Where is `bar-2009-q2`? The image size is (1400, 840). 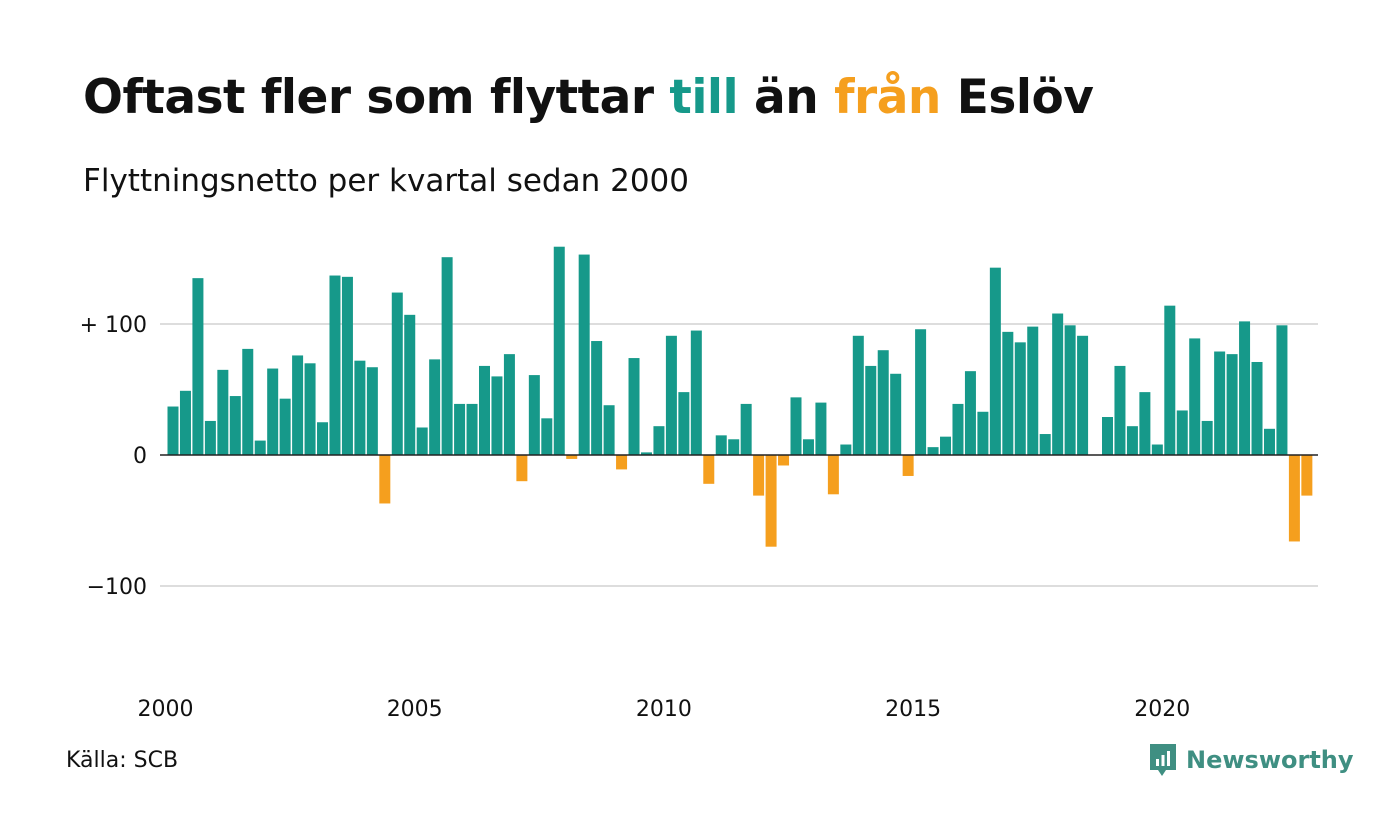 bar-2009-q2 is located at coordinates (634, 406).